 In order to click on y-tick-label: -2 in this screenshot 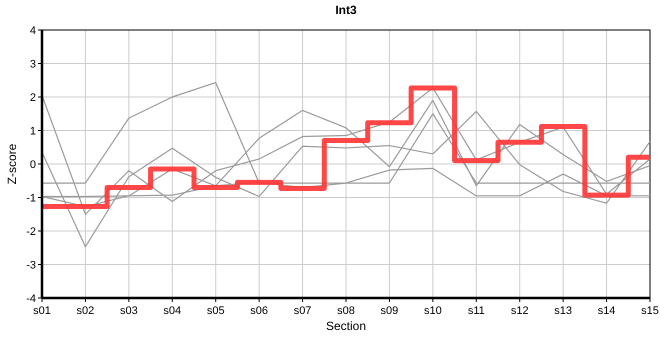, I will do `click(31, 232)`.